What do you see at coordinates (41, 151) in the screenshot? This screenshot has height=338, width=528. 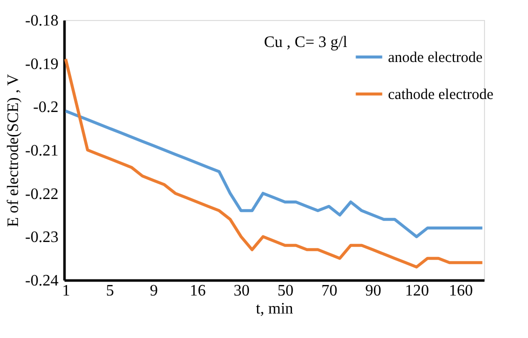 I see `y-tick-label: -0.21` at bounding box center [41, 151].